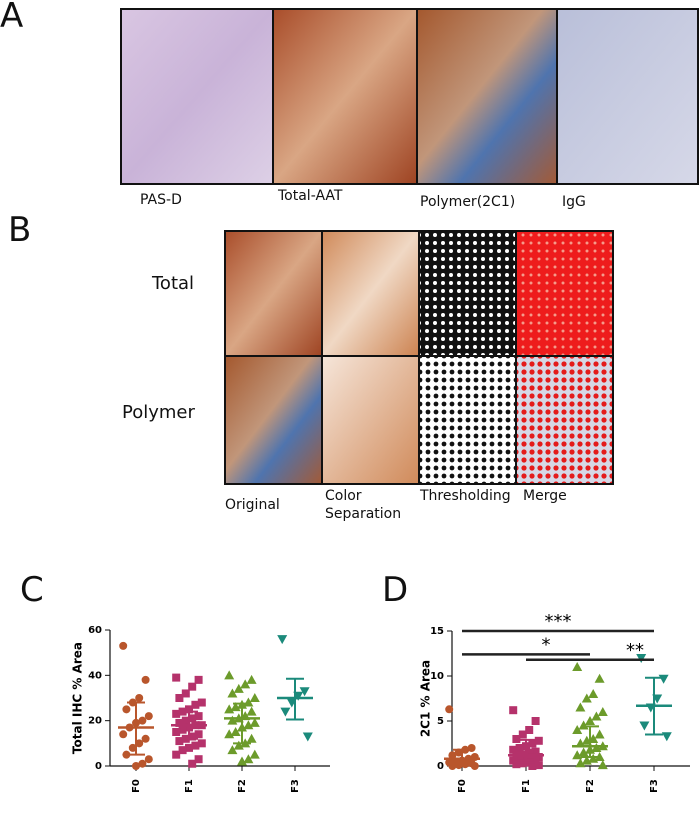 The image size is (700, 818). What do you see at coordinates (395, 590) in the screenshot?
I see `panel-label: D` at bounding box center [395, 590].